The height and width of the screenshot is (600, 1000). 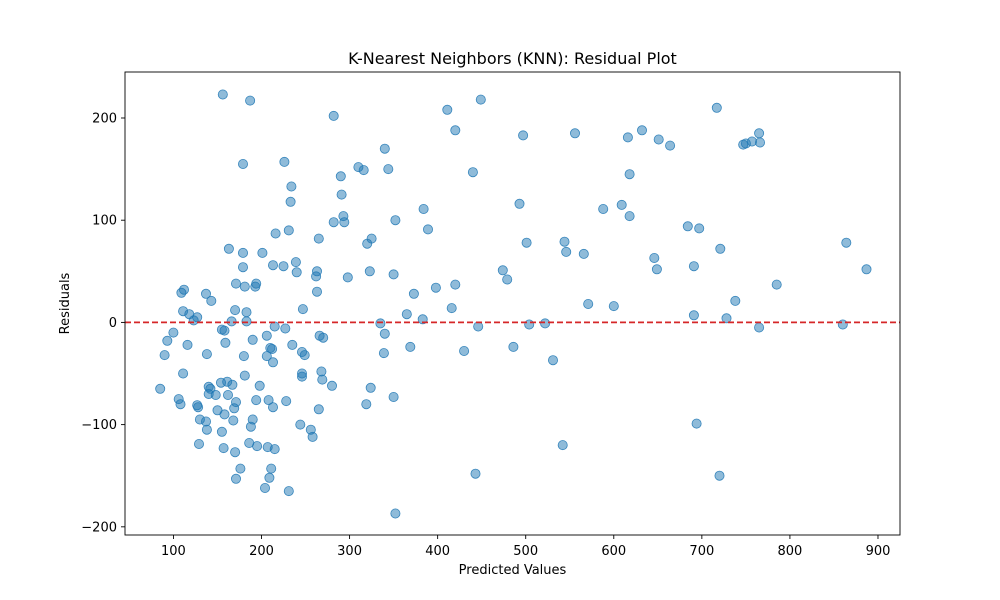 I want to click on y-axis-ticks: −200 −100 0 100 200, so click(x=103, y=323).